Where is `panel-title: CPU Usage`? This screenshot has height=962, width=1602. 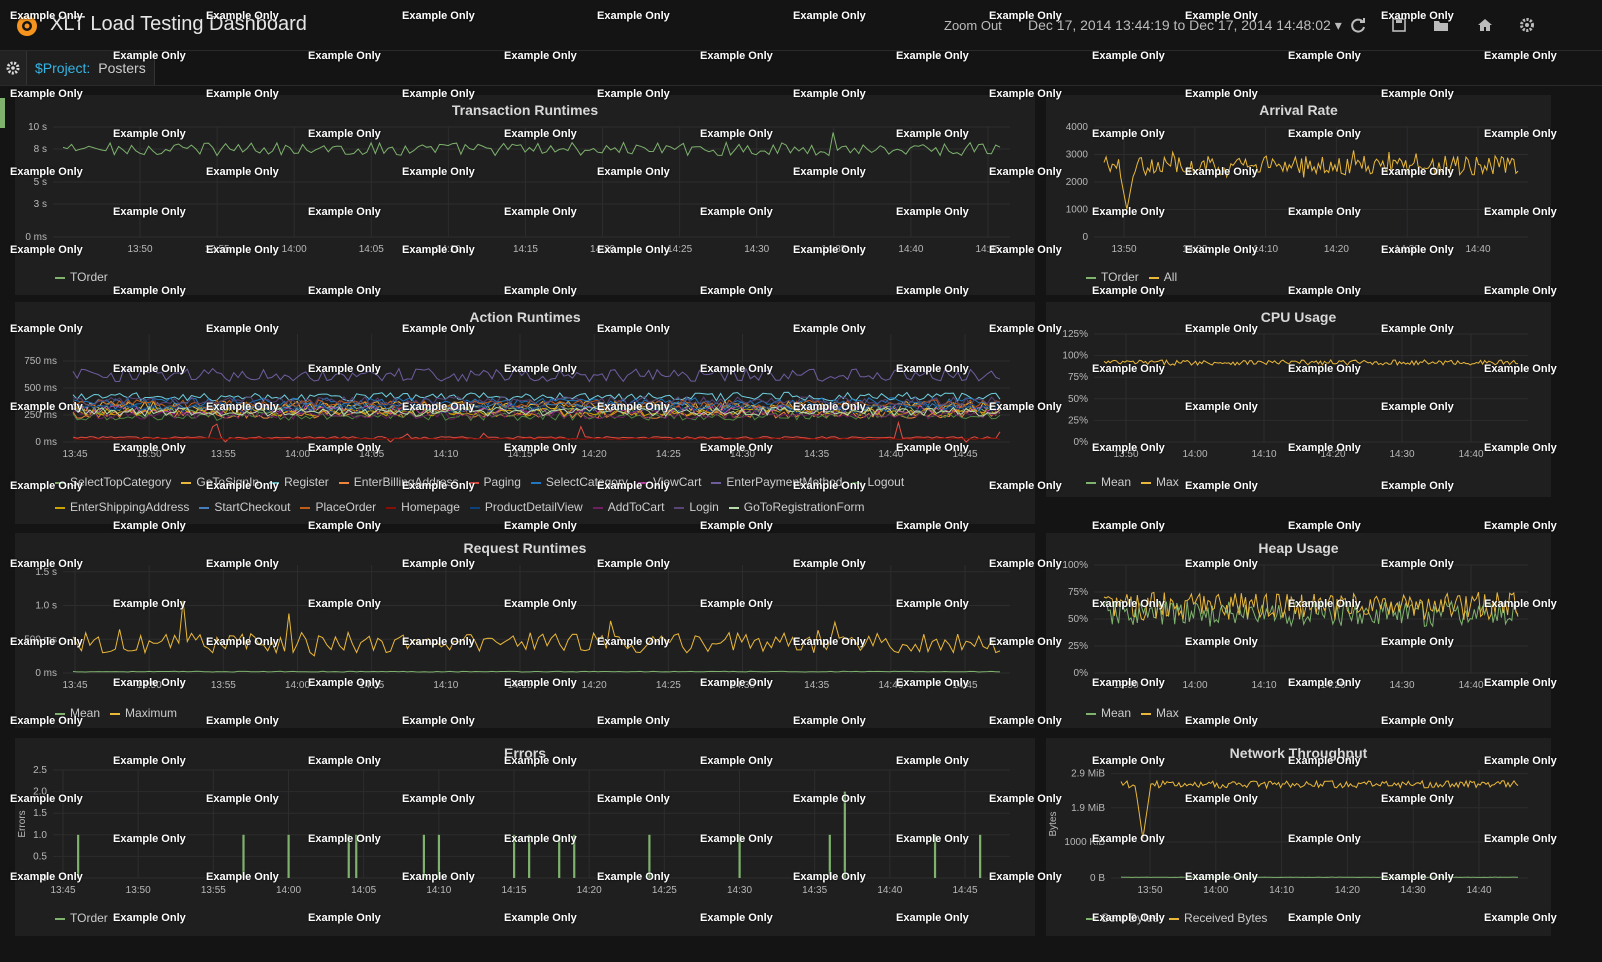 panel-title: CPU Usage is located at coordinates (1298, 317).